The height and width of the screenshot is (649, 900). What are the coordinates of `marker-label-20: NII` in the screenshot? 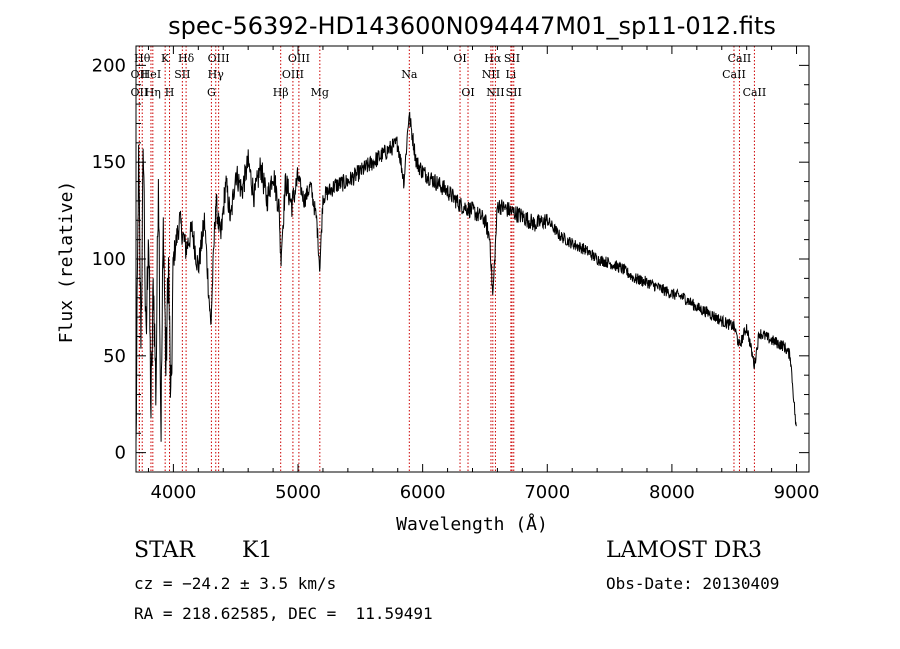 It's located at (491, 74).